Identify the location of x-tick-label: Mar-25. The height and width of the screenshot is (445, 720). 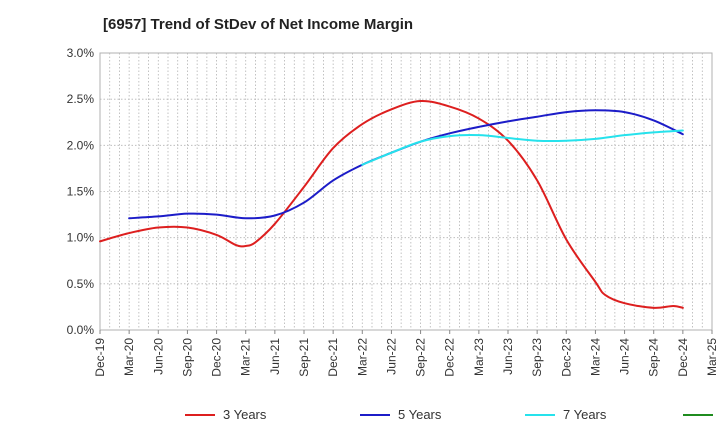
(712, 357).